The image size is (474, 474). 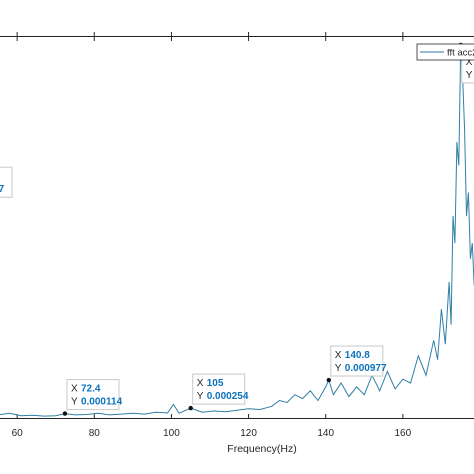 I want to click on datatip-x-value: 105, so click(x=215, y=383).